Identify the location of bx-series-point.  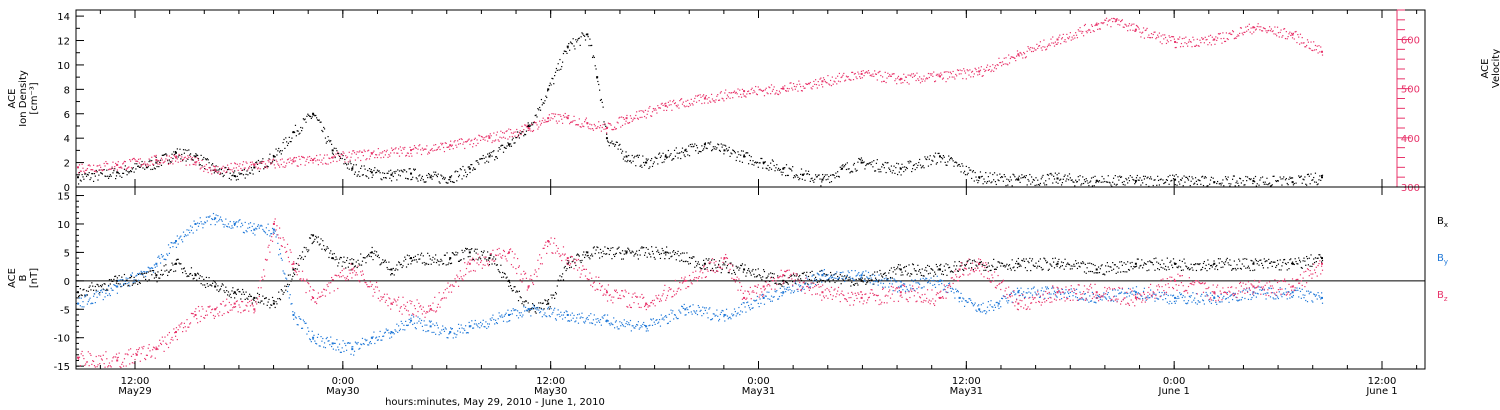
(567, 263).